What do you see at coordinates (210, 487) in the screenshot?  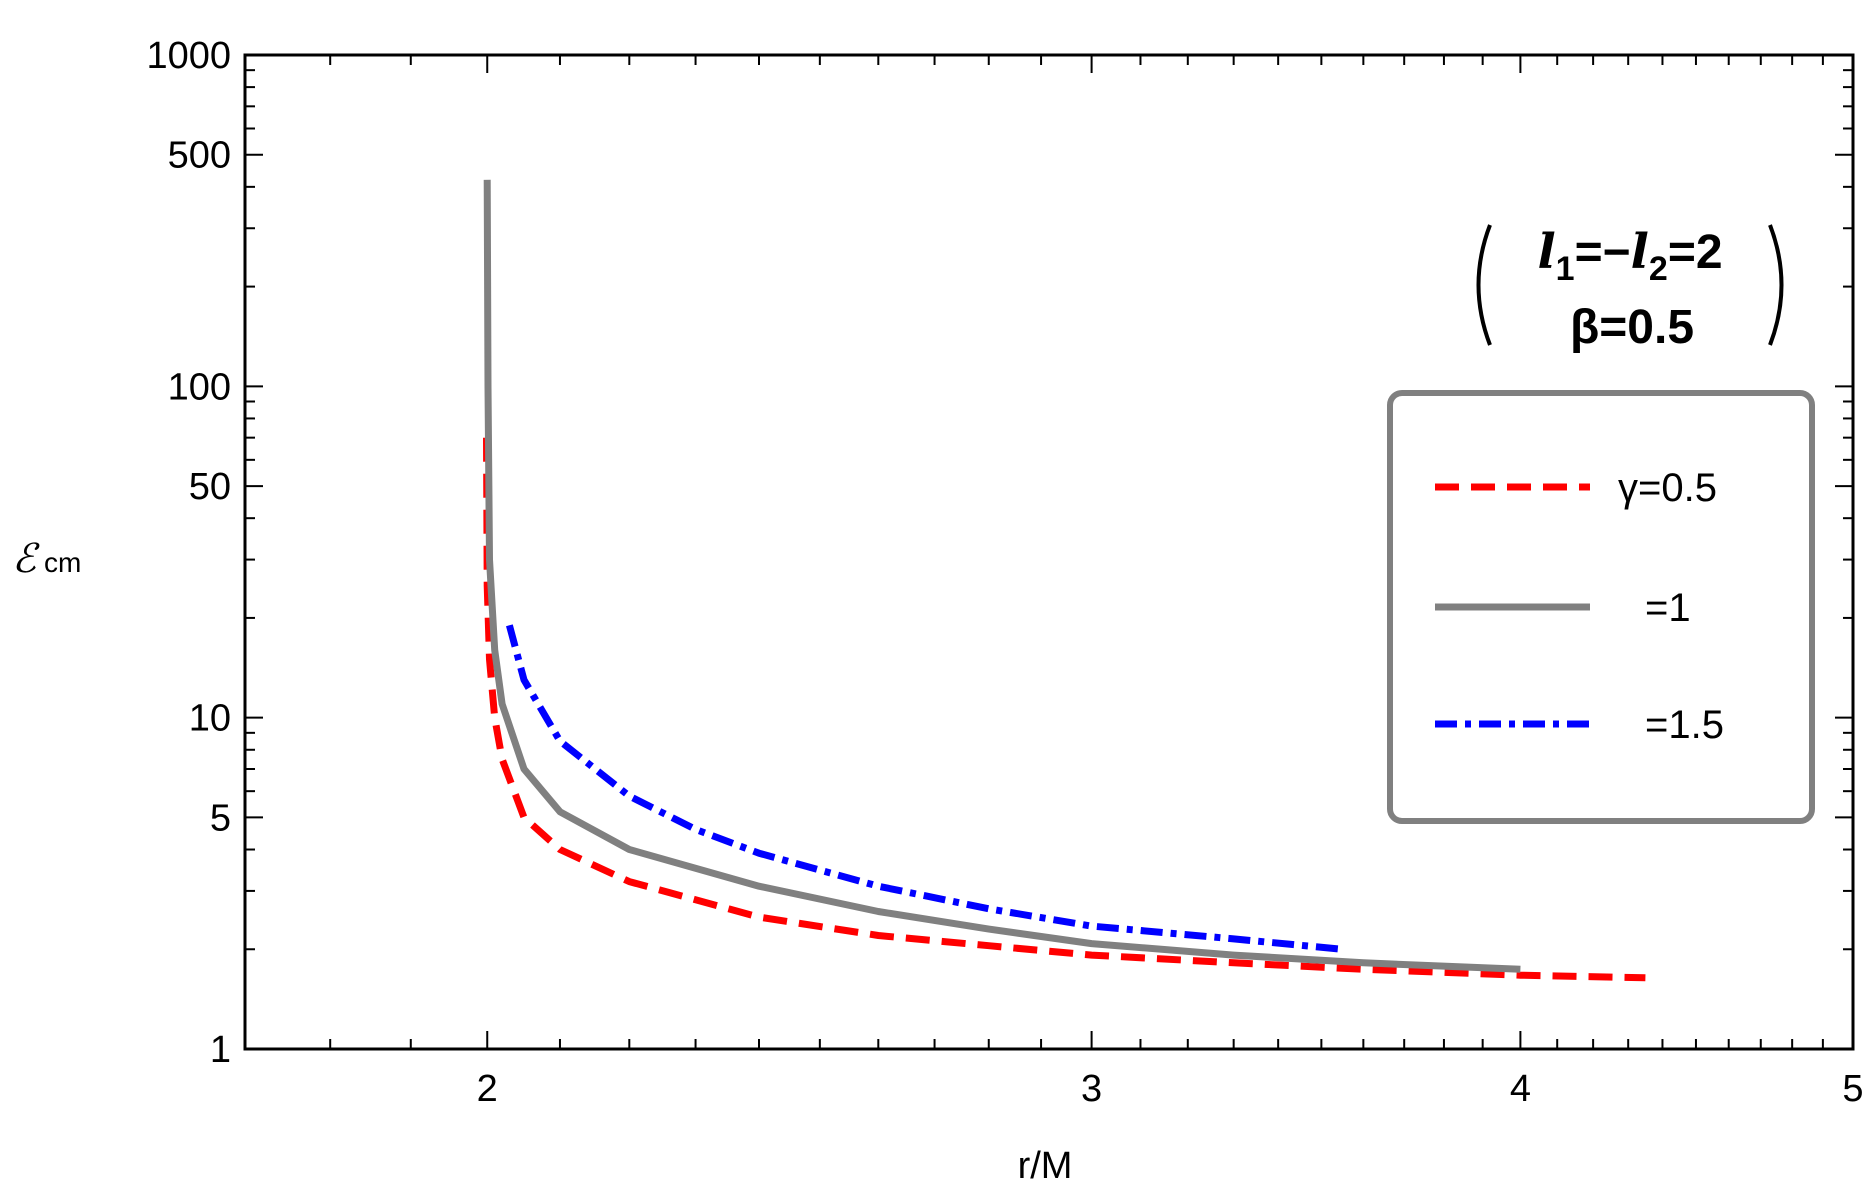 I see `y-tick-label: 50` at bounding box center [210, 487].